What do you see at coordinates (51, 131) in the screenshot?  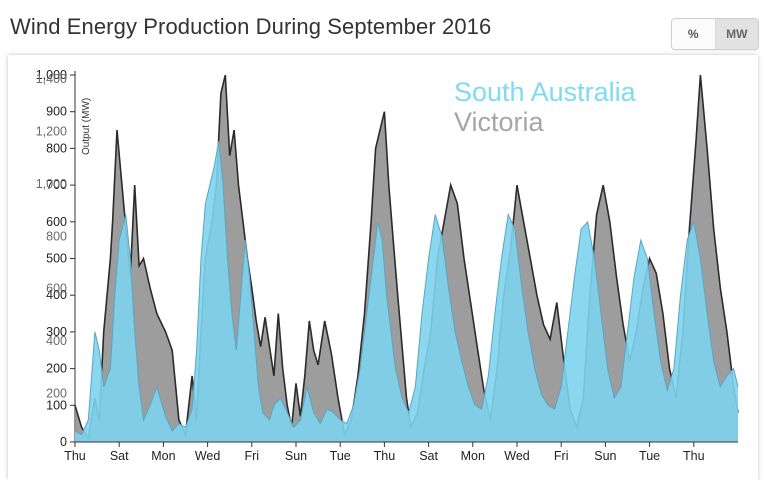 I see `overlay-tick-label: 1,200` at bounding box center [51, 131].